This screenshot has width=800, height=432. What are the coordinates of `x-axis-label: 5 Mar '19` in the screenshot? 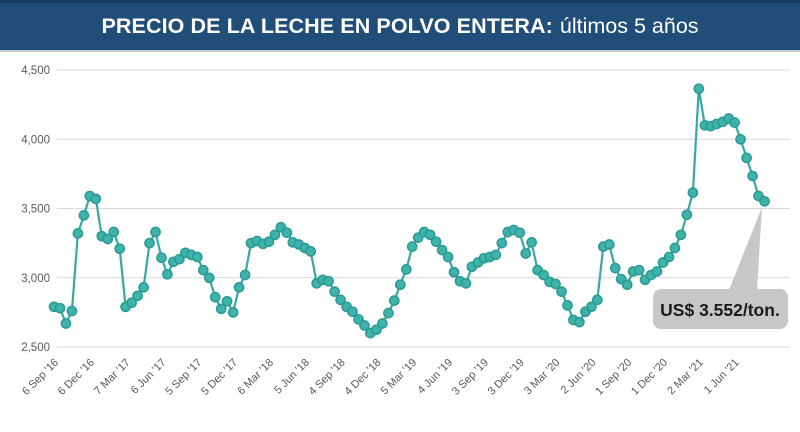 It's located at (399, 377).